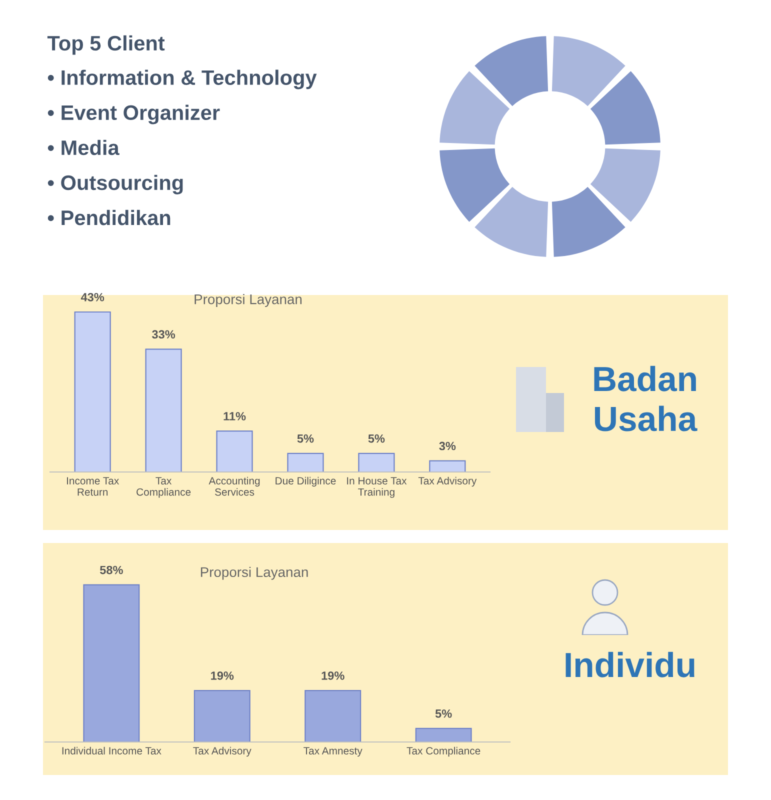  Describe the element at coordinates (106, 45) in the screenshot. I see `text: Top 5 Client` at that location.